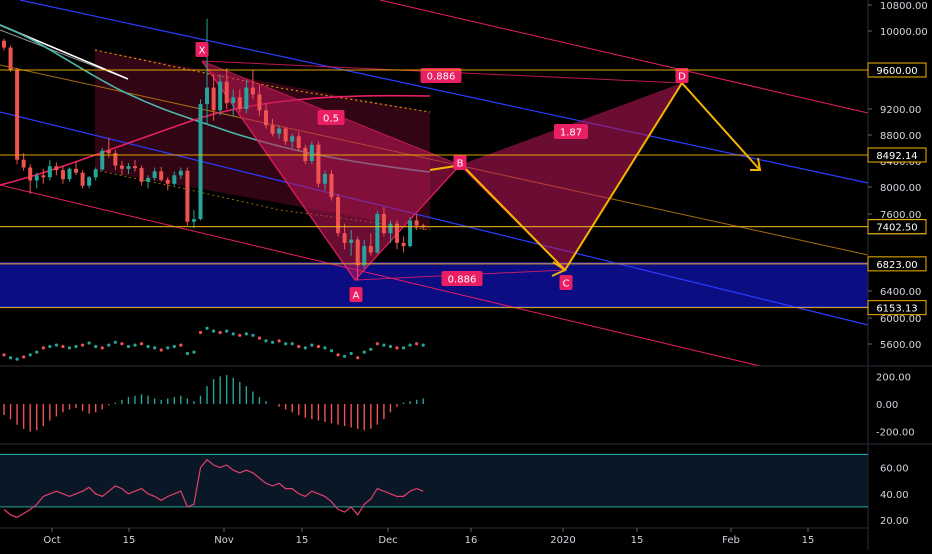 The height and width of the screenshot is (554, 932). What do you see at coordinates (900, 319) in the screenshot?
I see `price-tick-label: 6000.00` at bounding box center [900, 319].